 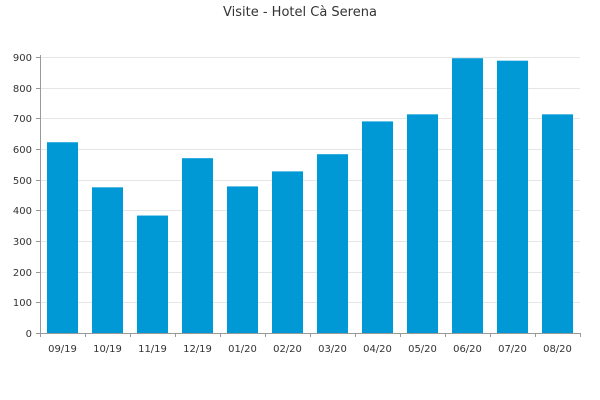 What do you see at coordinates (22, 58) in the screenshot?
I see `y-tick-label: 900` at bounding box center [22, 58].